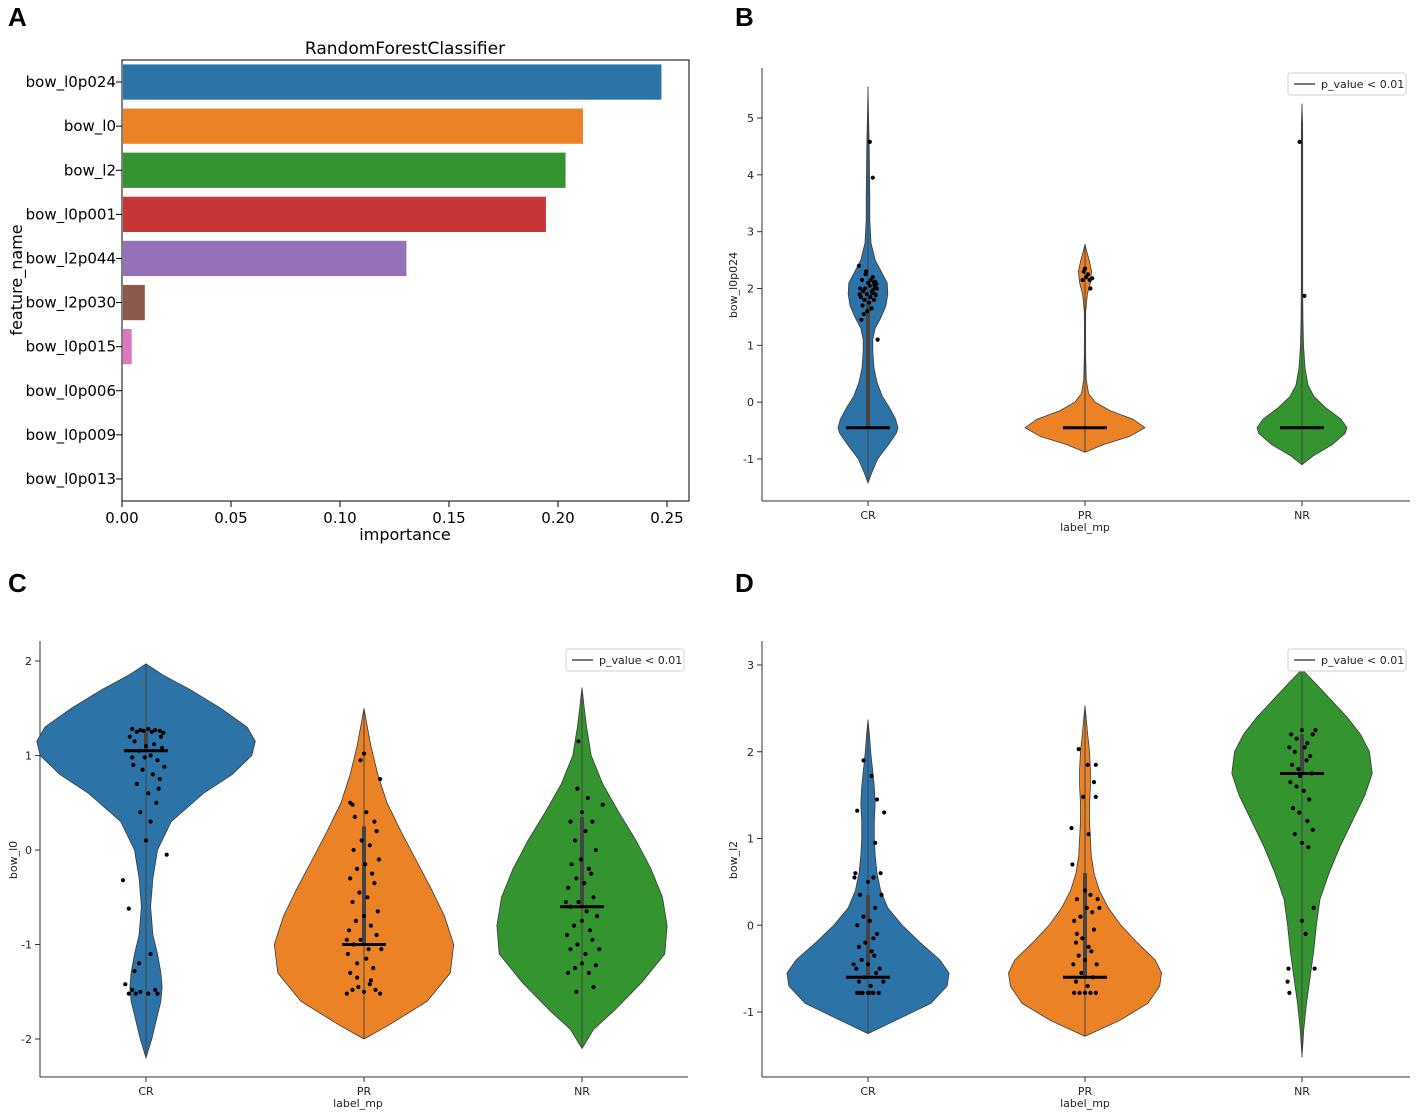 The height and width of the screenshot is (1116, 1417). Describe the element at coordinates (868, 936) in the screenshot. I see `panel-d-iqr-box-cr` at that location.